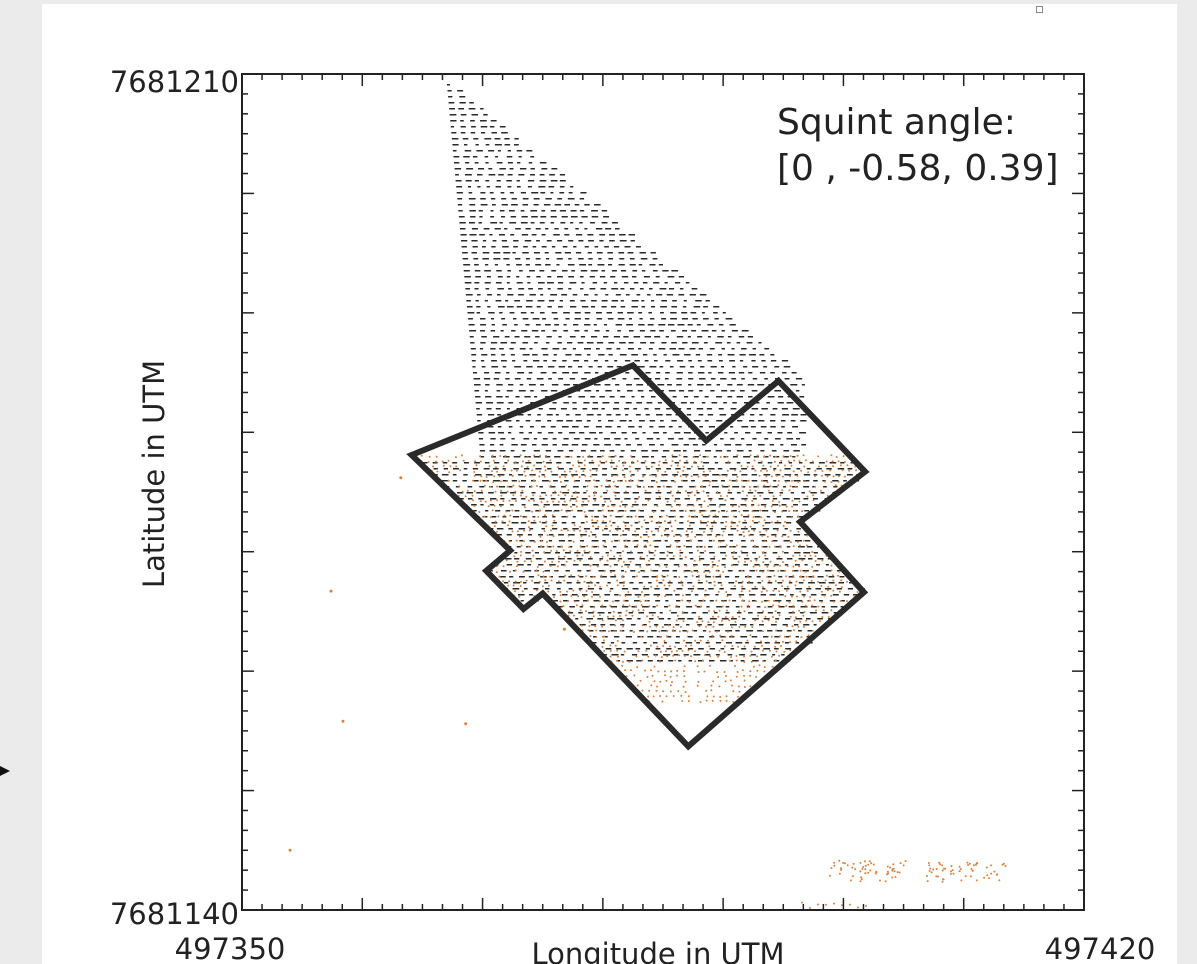  I want to click on y-tick-label-bottom: 7681140, so click(174, 914).